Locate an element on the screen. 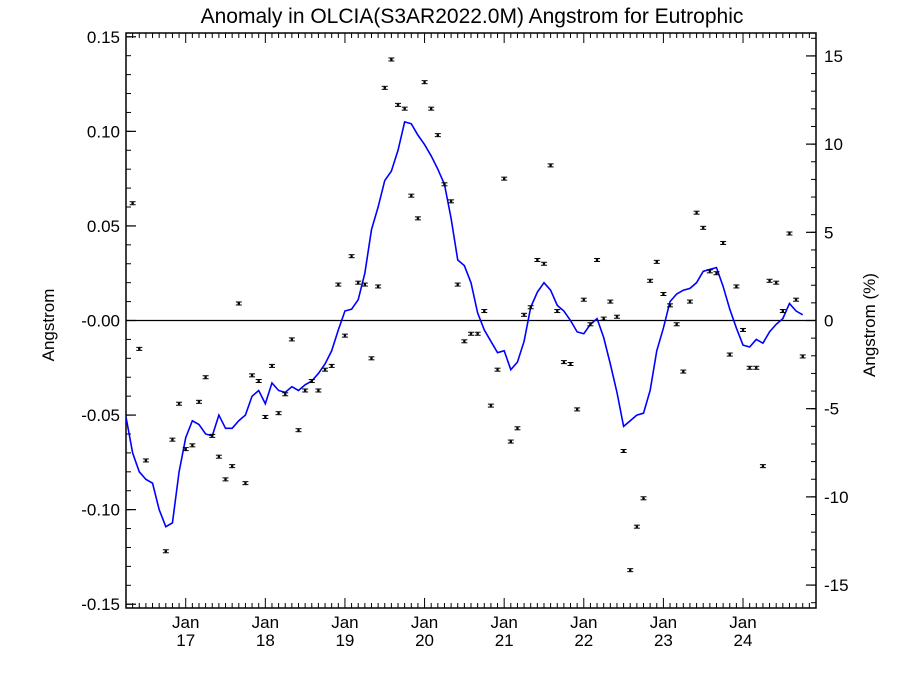 The height and width of the screenshot is (675, 900). x-tick-label-year: 20 is located at coordinates (424, 640).